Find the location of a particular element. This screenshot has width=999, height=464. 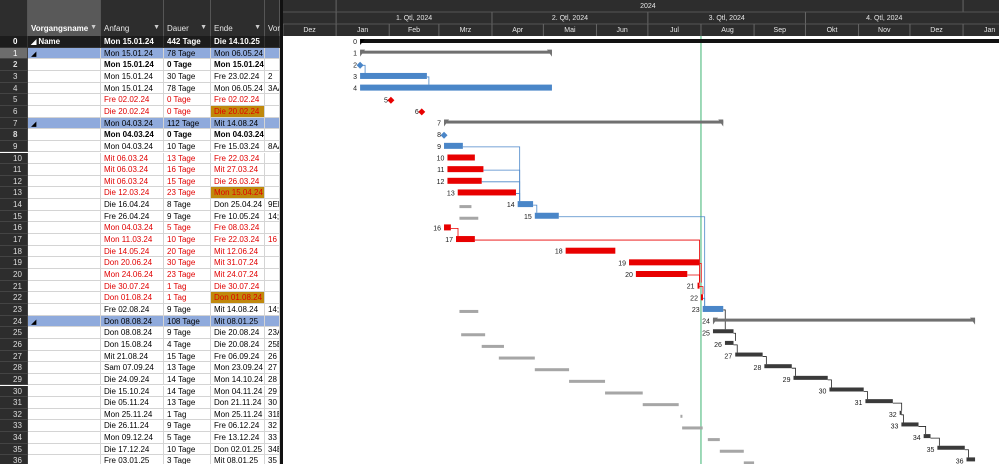

end-cell: Die 30.07.24 is located at coordinates (238, 286).